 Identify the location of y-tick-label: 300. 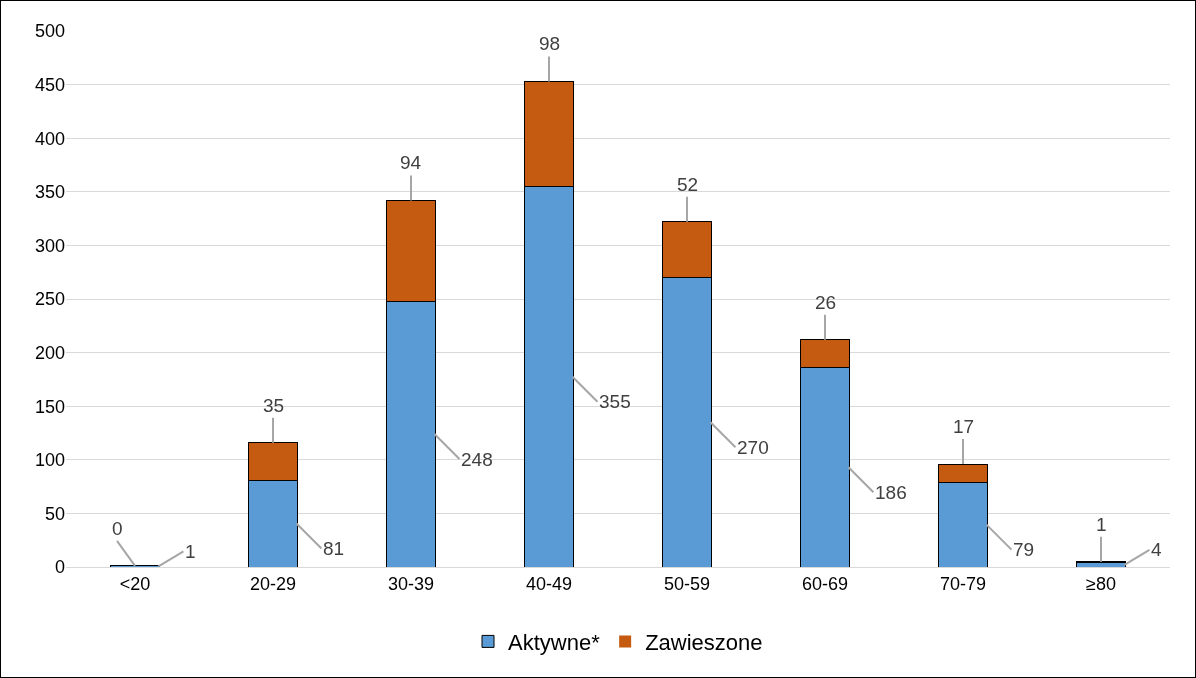
(49, 245).